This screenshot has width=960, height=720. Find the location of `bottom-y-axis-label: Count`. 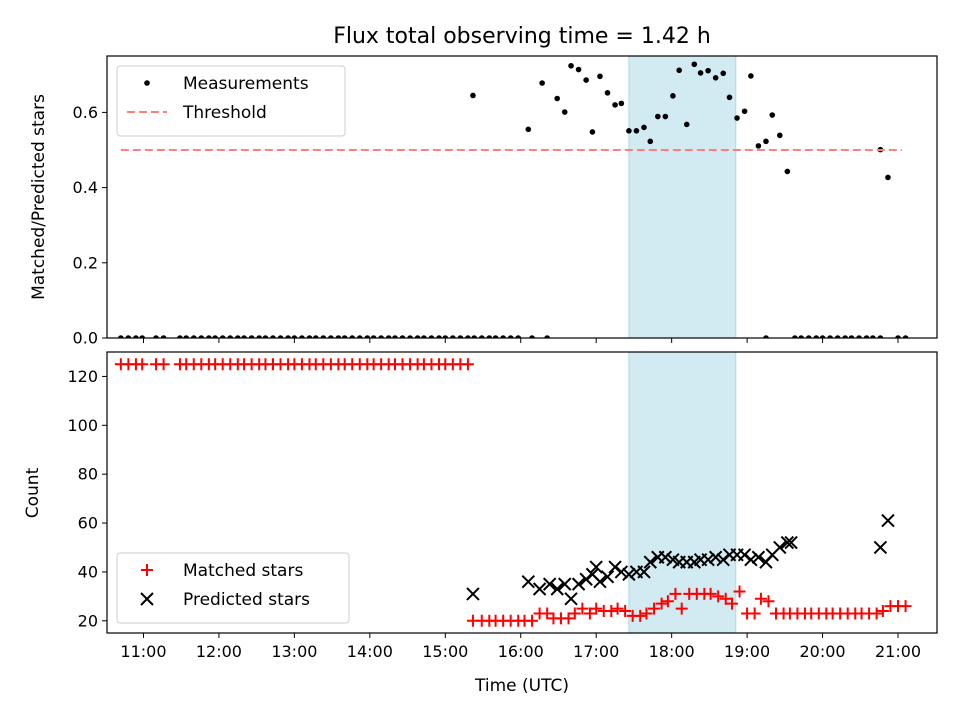

bottom-y-axis-label: Count is located at coordinates (33, 492).